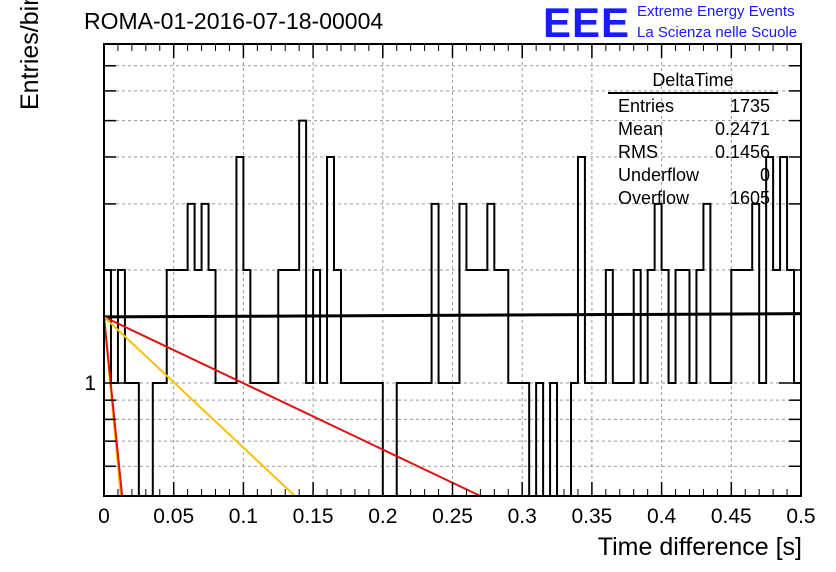 The height and width of the screenshot is (572, 836). Describe the element at coordinates (693, 130) in the screenshot. I see `stats-row: Mean 0.2471` at that location.